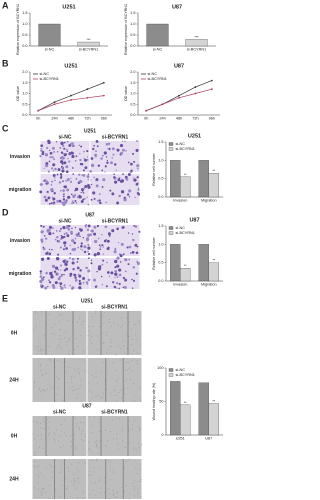  Describe the element at coordinates (171, 233) in the screenshot. I see `legend-swatch` at that location.